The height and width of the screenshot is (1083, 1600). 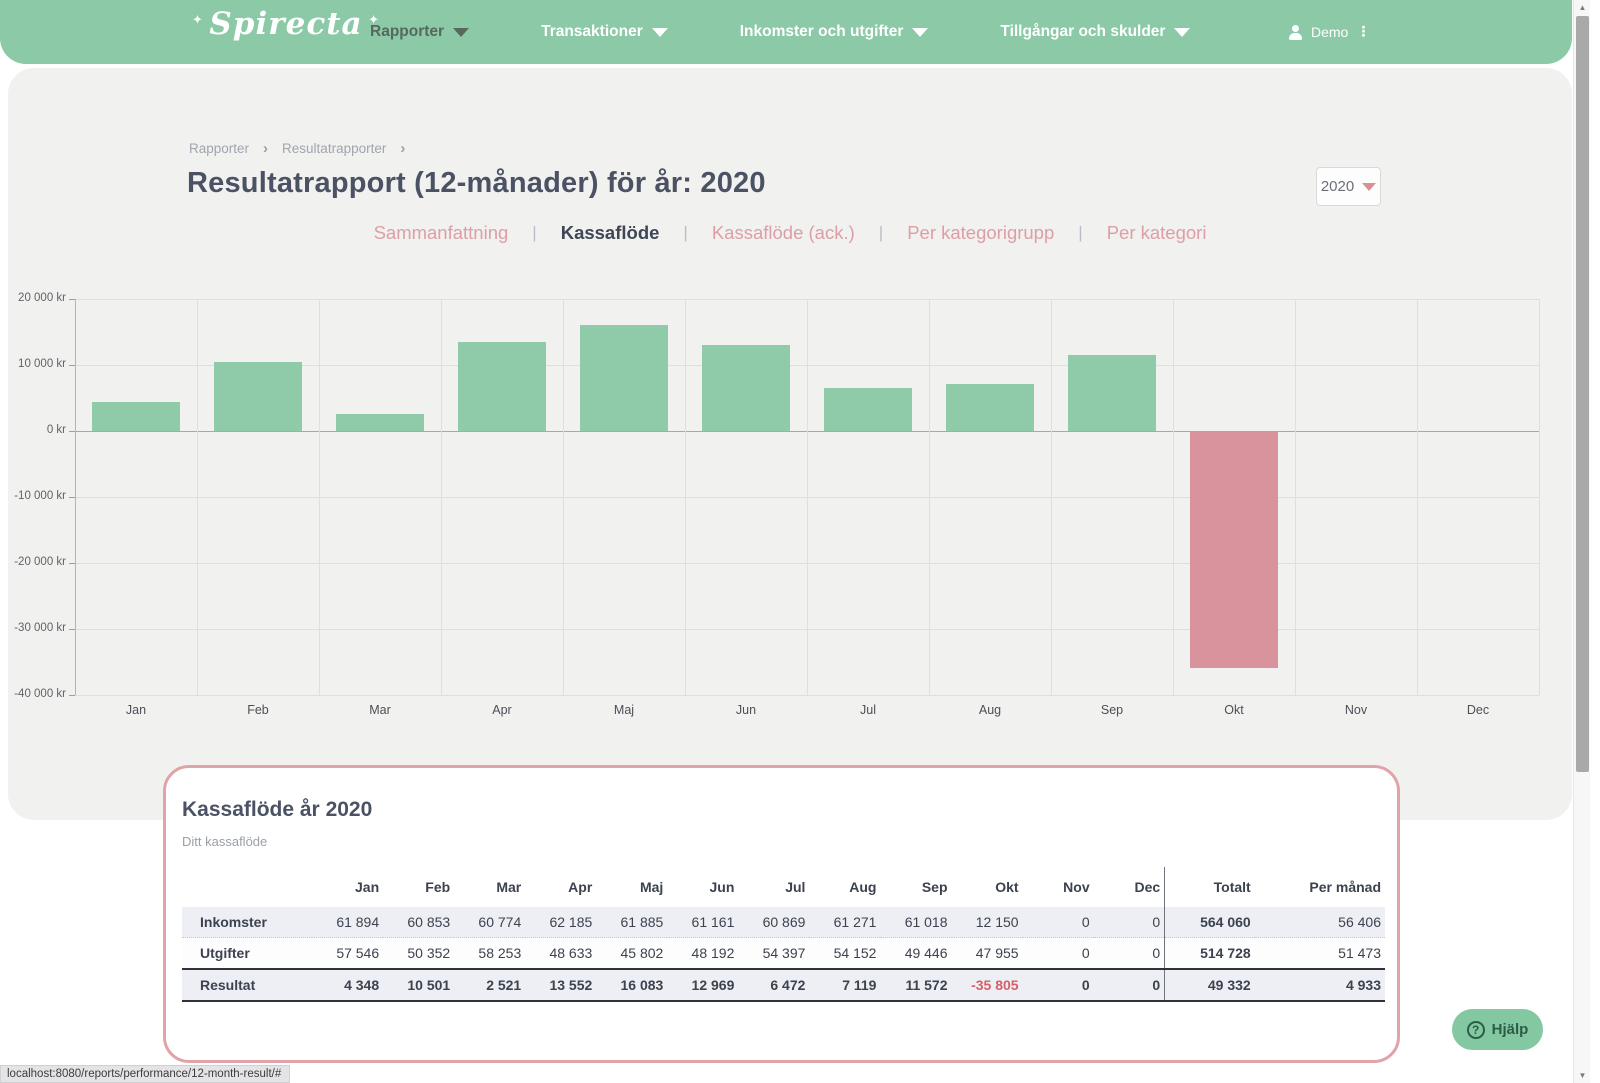 I want to click on tab-per-kategorigrupp: Per kategorigrupp, so click(x=981, y=232).